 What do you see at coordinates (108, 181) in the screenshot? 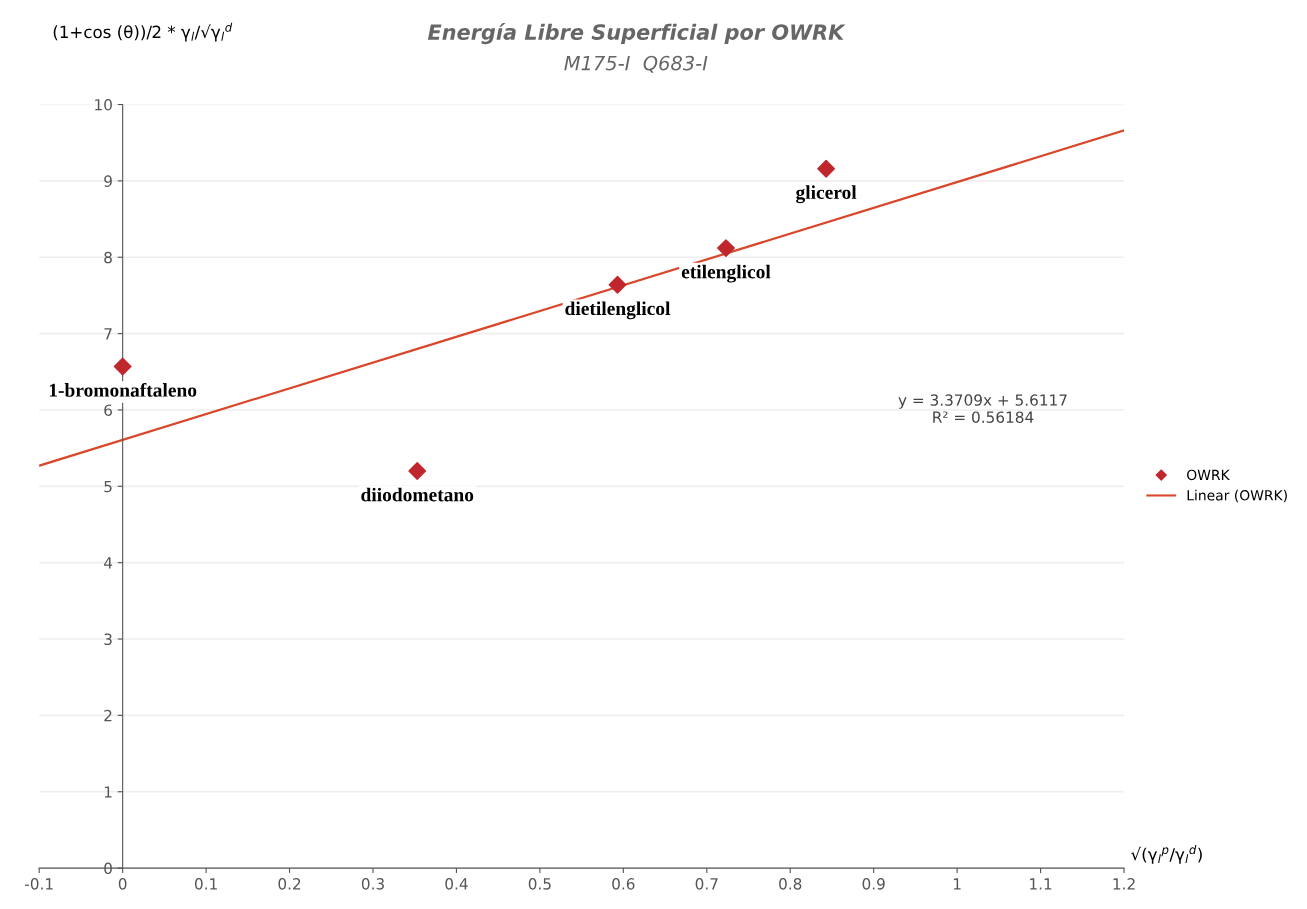
I see `y-tick-label: 9` at bounding box center [108, 181].